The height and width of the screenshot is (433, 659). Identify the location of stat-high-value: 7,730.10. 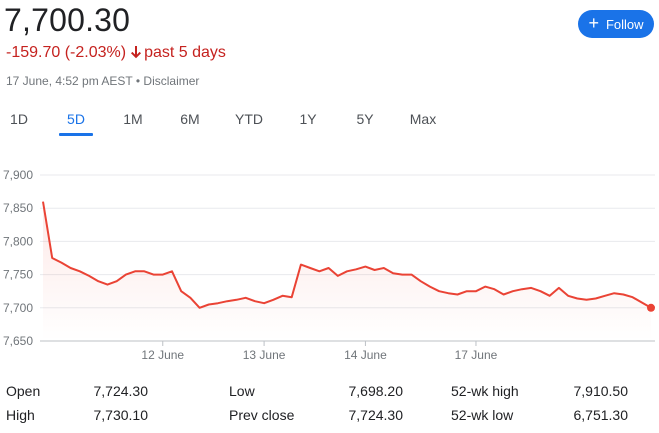
(121, 415).